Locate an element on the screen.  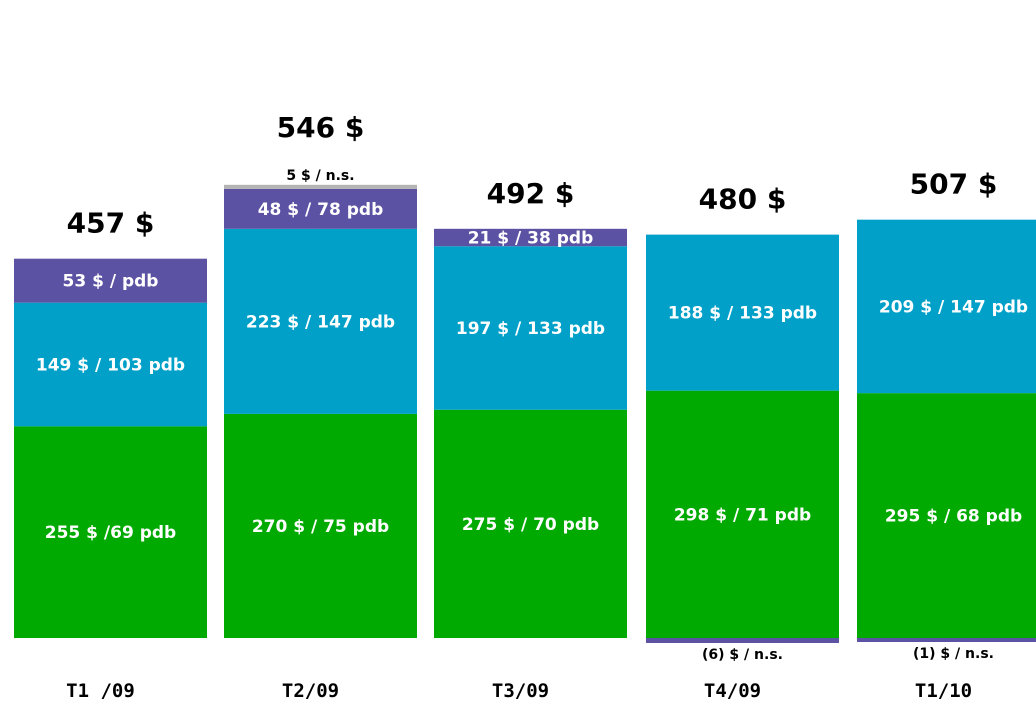
segment-label-2-2: 223 $ / 147 pdb is located at coordinates (320, 322).